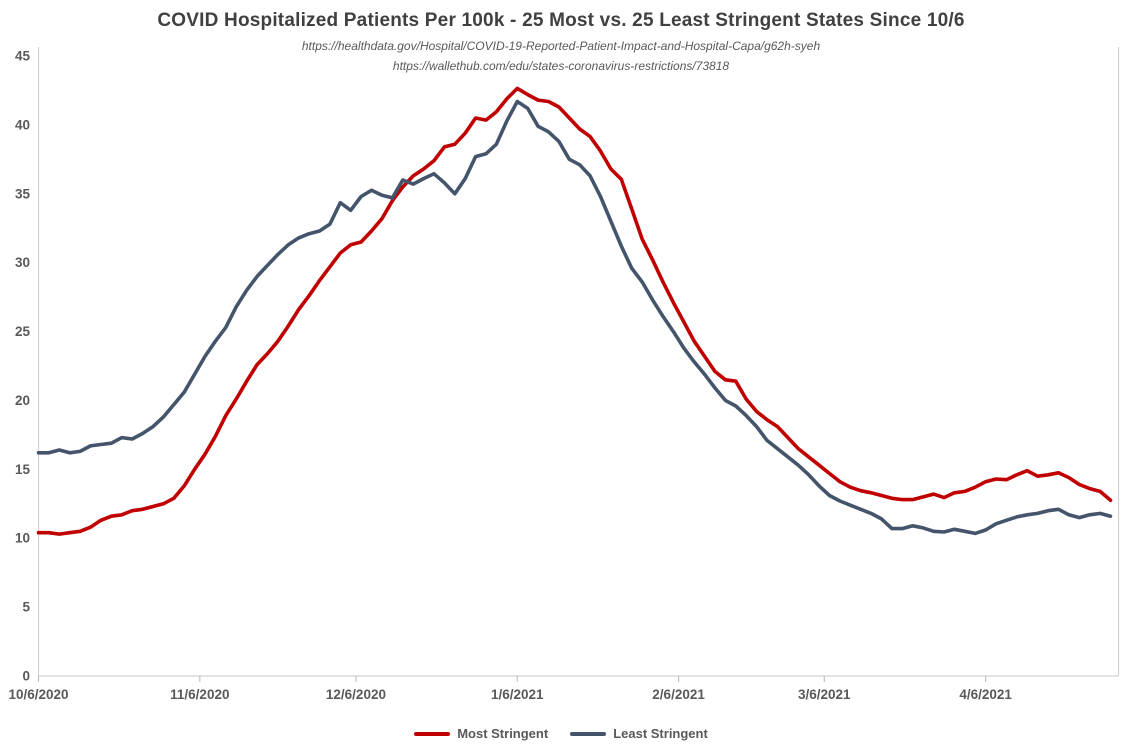 The width and height of the screenshot is (1122, 754). Describe the element at coordinates (23, 193) in the screenshot. I see `y-axis-tick-label: 35` at that location.